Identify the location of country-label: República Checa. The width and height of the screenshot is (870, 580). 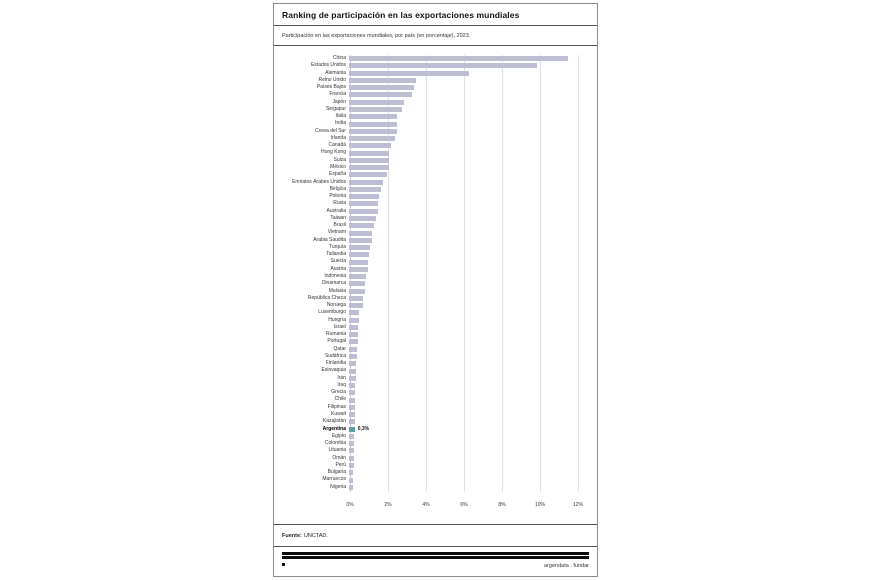
(326, 297).